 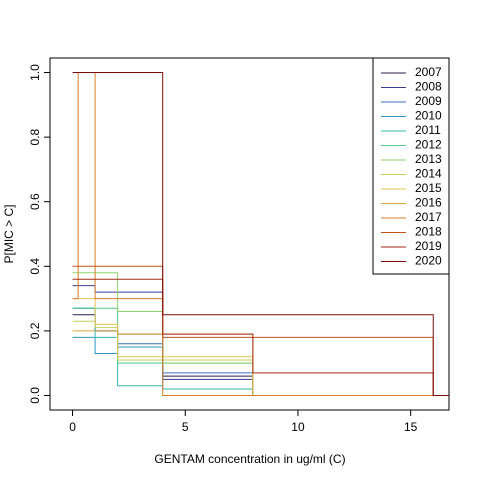 I want to click on y-tick-label: 0.8, so click(x=35, y=136).